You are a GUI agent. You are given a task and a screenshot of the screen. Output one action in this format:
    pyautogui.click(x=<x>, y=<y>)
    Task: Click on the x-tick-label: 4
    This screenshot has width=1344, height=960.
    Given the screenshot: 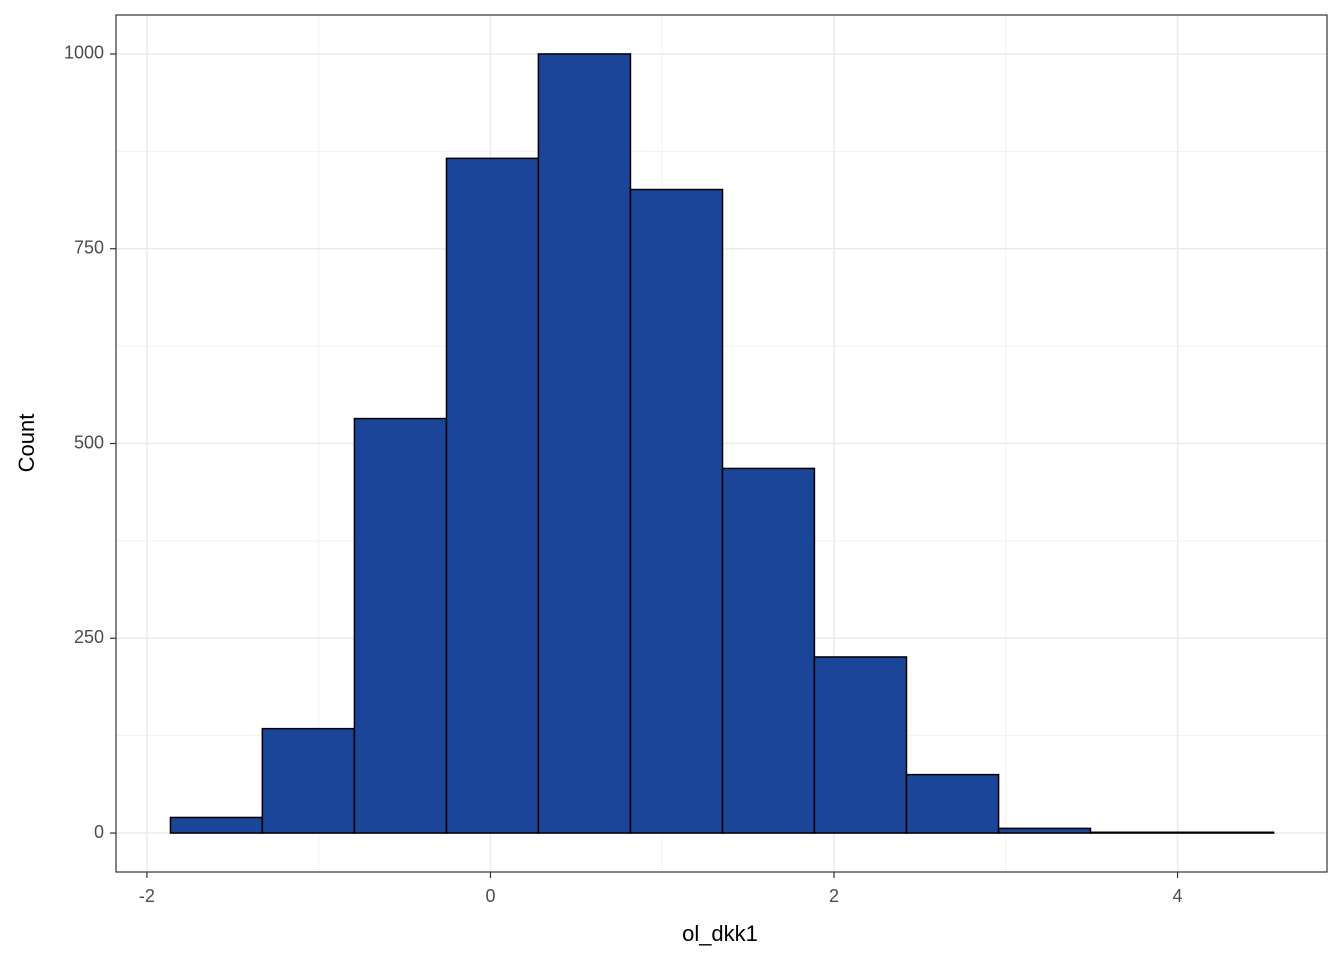 What is the action you would take?
    pyautogui.click(x=1178, y=896)
    